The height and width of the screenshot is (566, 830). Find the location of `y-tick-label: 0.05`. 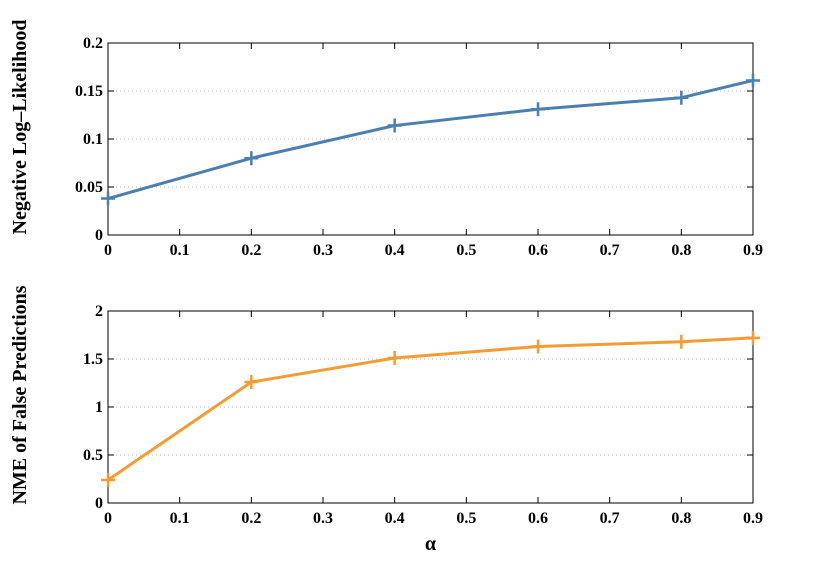

y-tick-label: 0.05 is located at coordinates (89, 187).